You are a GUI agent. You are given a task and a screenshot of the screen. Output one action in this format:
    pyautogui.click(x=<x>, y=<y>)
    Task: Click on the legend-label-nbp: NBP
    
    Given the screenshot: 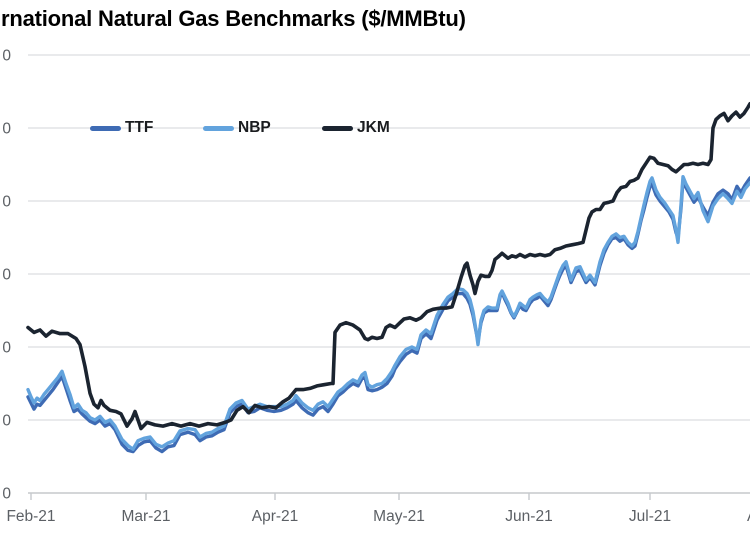 What is the action you would take?
    pyautogui.click(x=254, y=127)
    